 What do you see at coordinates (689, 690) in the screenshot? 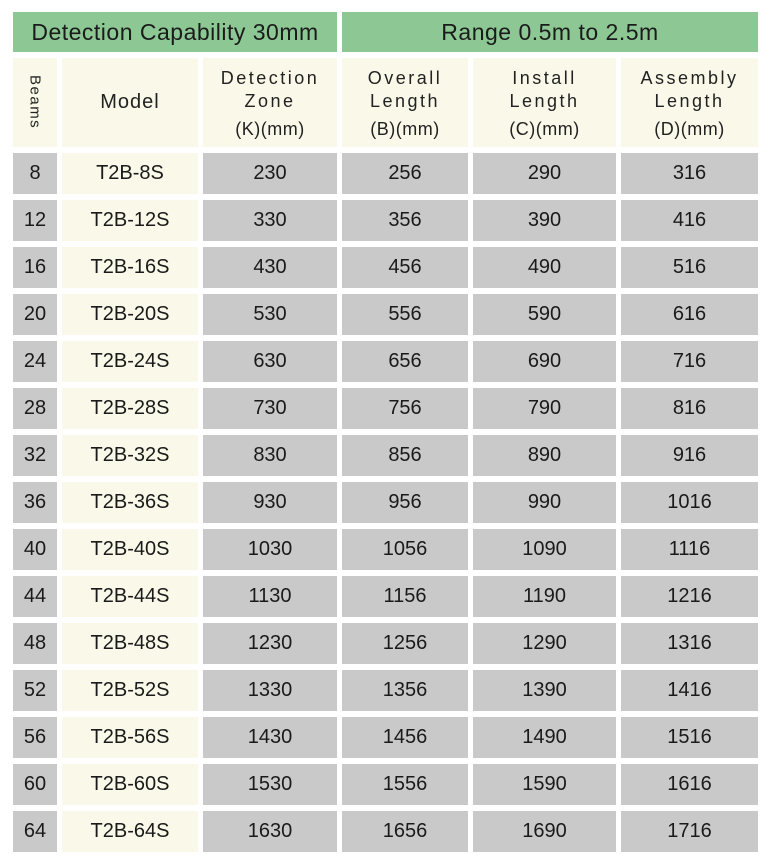
I see `row-cell-assembly-length: 1416` at bounding box center [689, 690].